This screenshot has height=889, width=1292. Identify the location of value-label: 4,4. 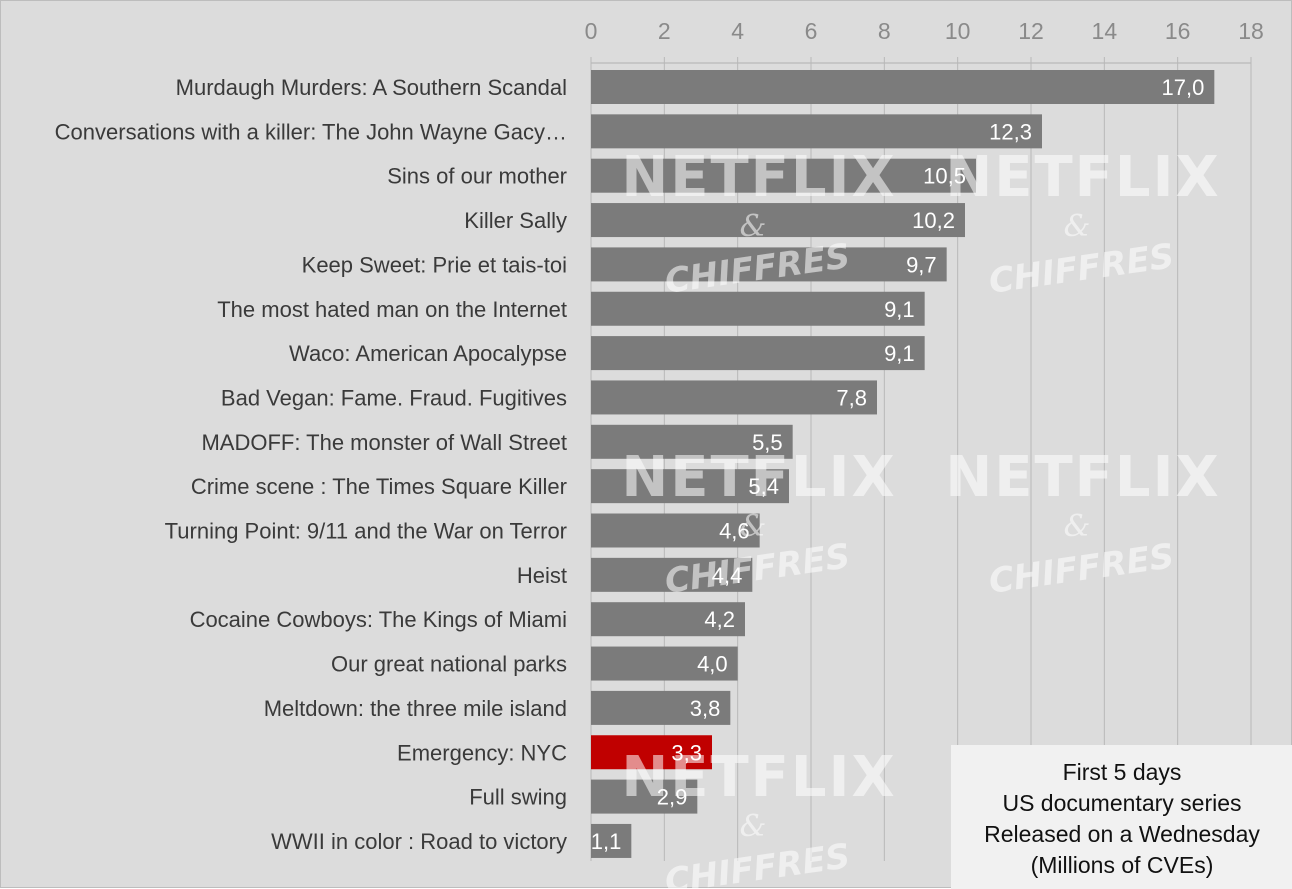
(727, 575).